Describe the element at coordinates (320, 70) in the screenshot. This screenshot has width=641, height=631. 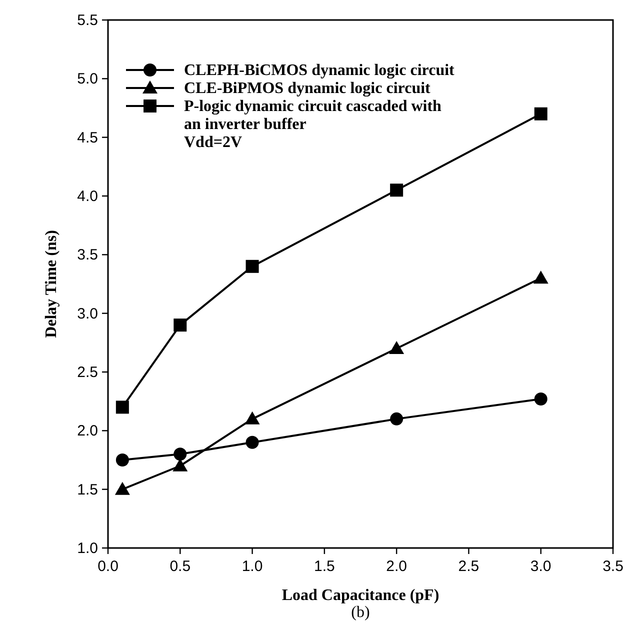
I see `legend-label: CLEPH-BiCMOS dynamic logic circuit` at that location.